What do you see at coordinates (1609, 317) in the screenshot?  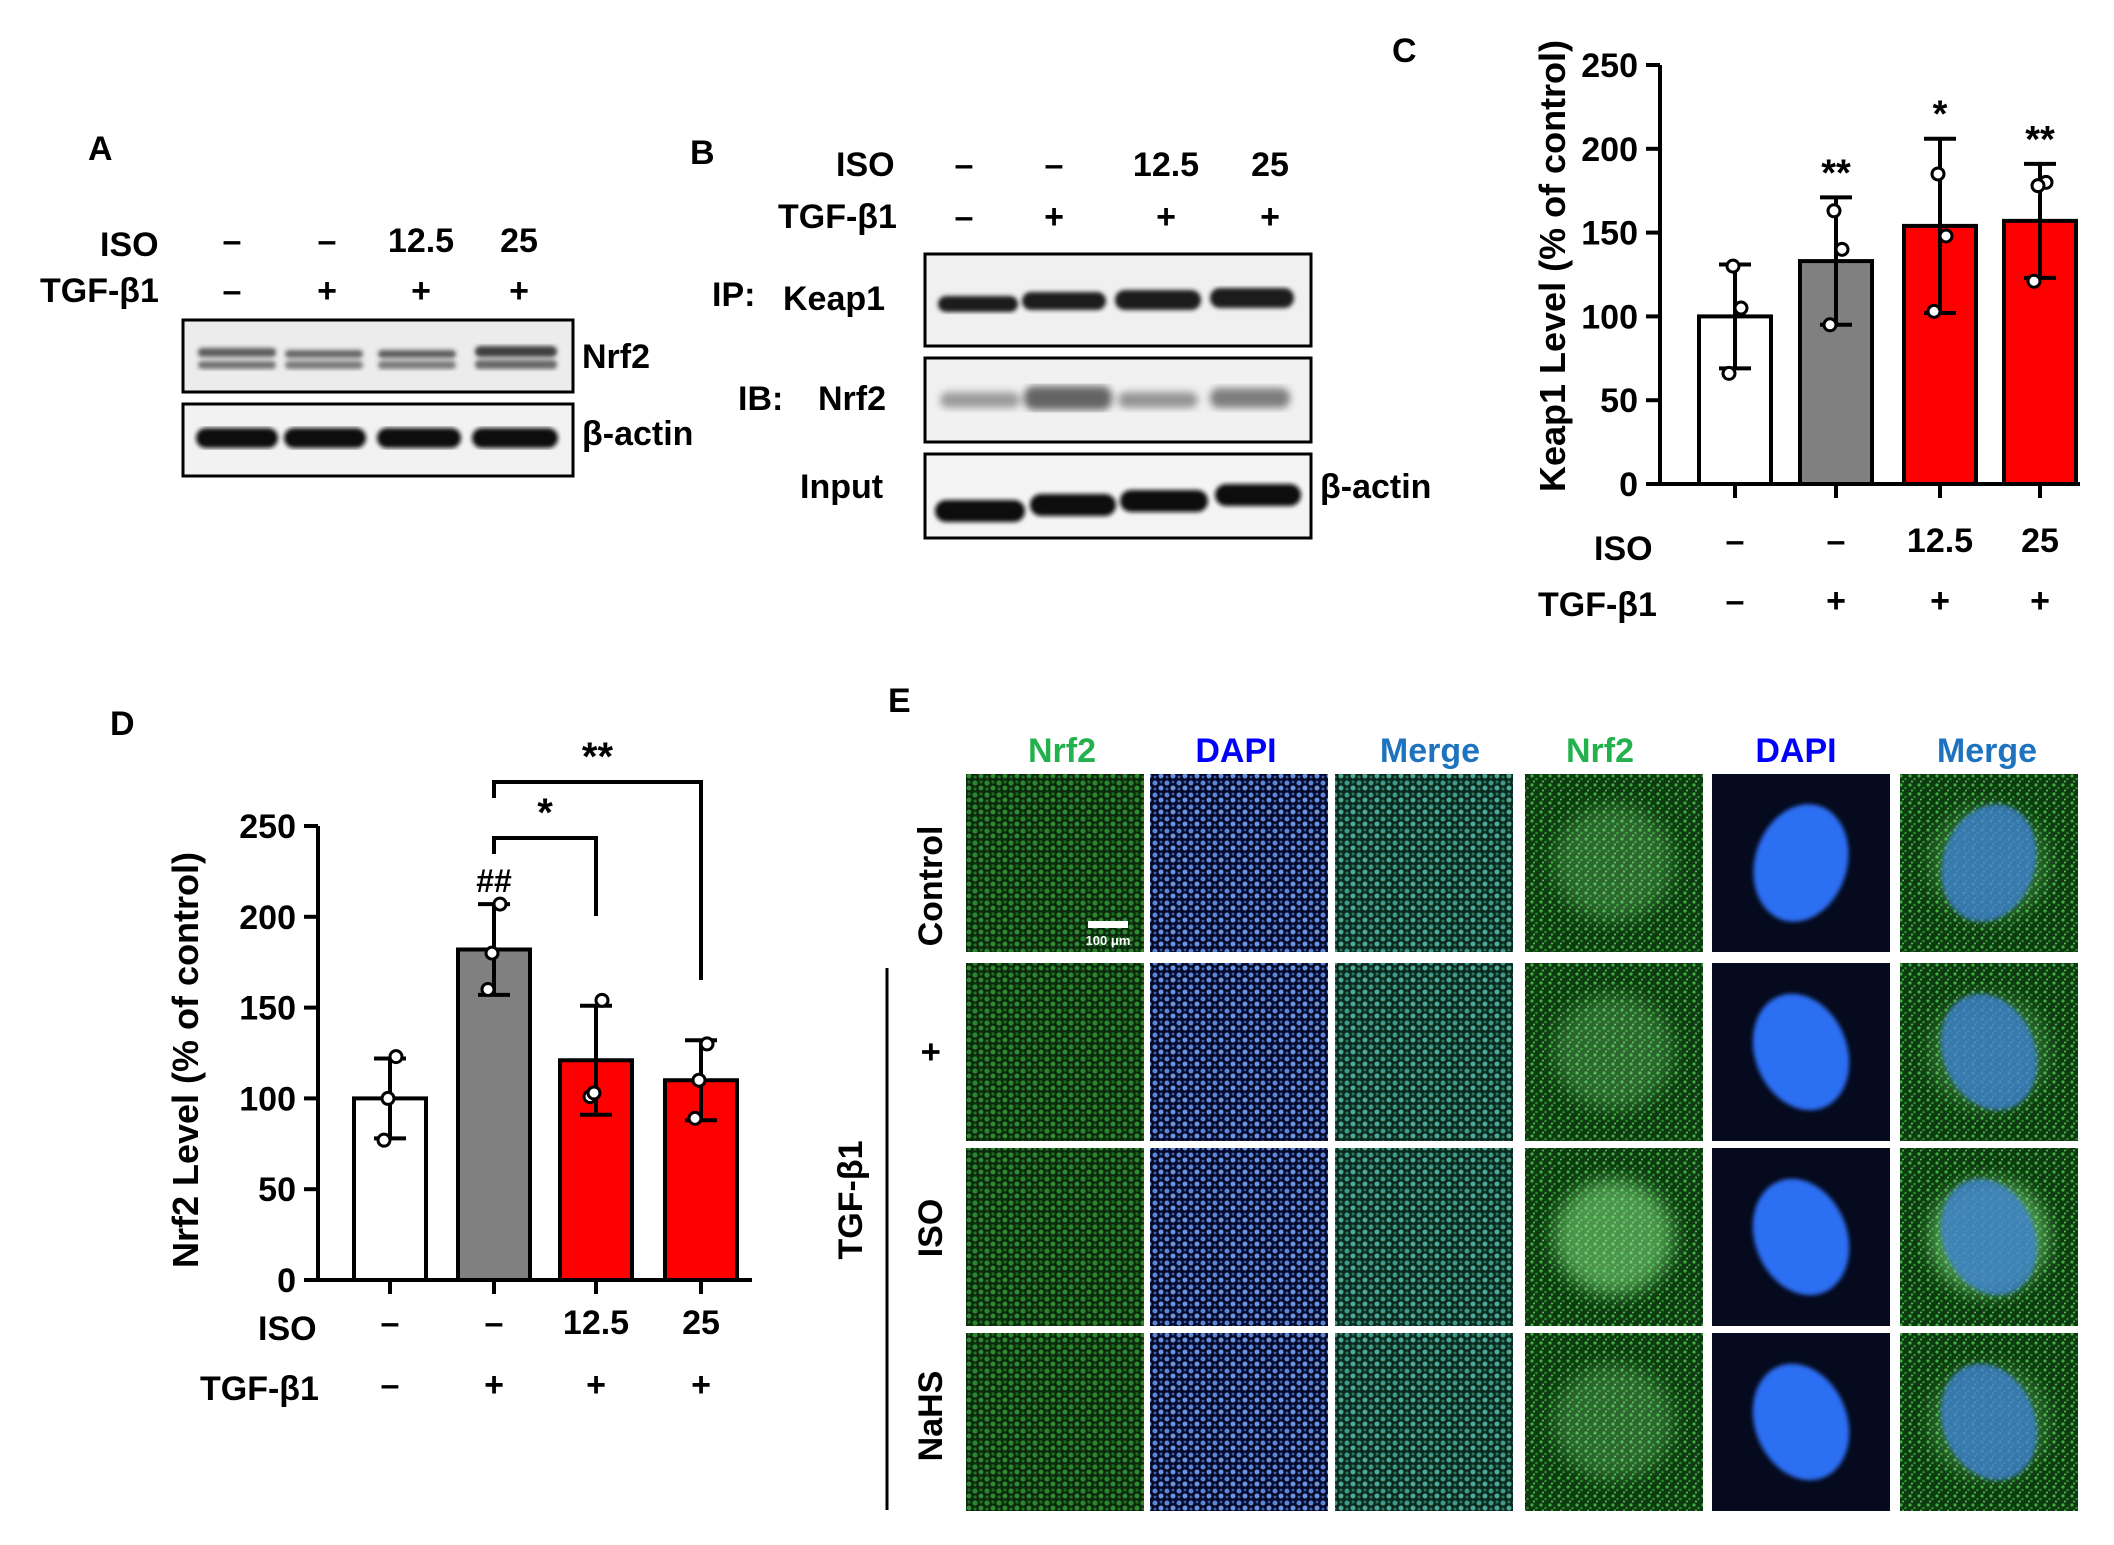 I see `y-tick-label: 100` at bounding box center [1609, 317].